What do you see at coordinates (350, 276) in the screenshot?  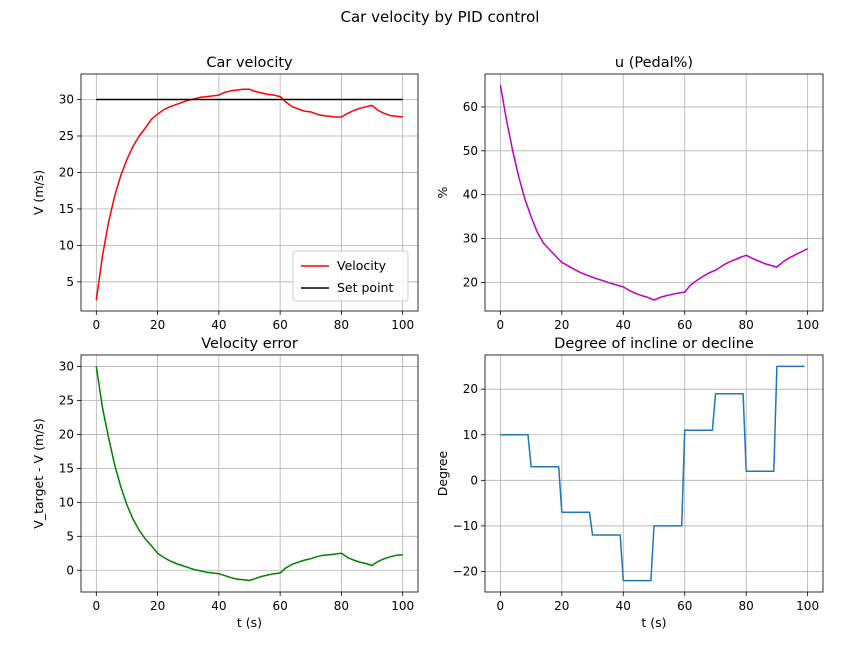 I see `legend: Velocity Set point` at bounding box center [350, 276].